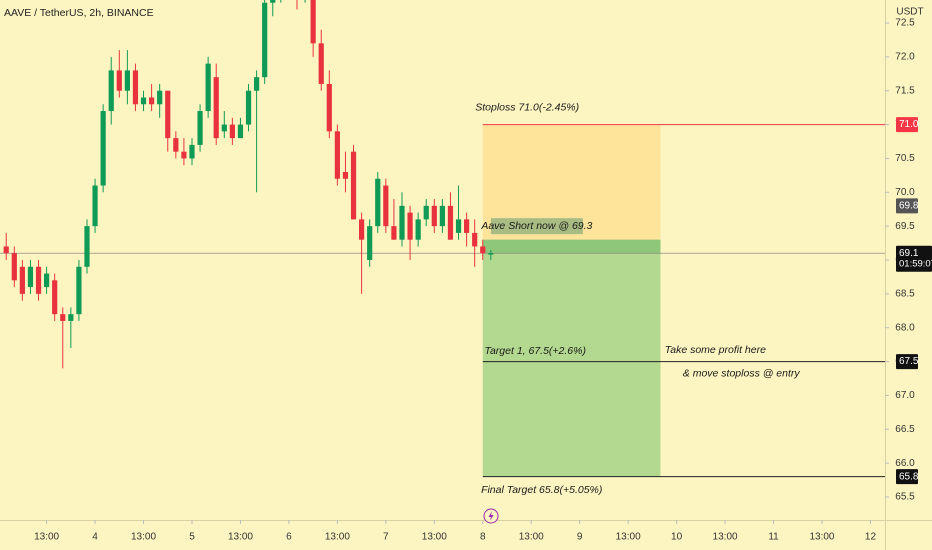 This screenshot has height=550, width=932. I want to click on x-tick-label: 6, so click(289, 537).